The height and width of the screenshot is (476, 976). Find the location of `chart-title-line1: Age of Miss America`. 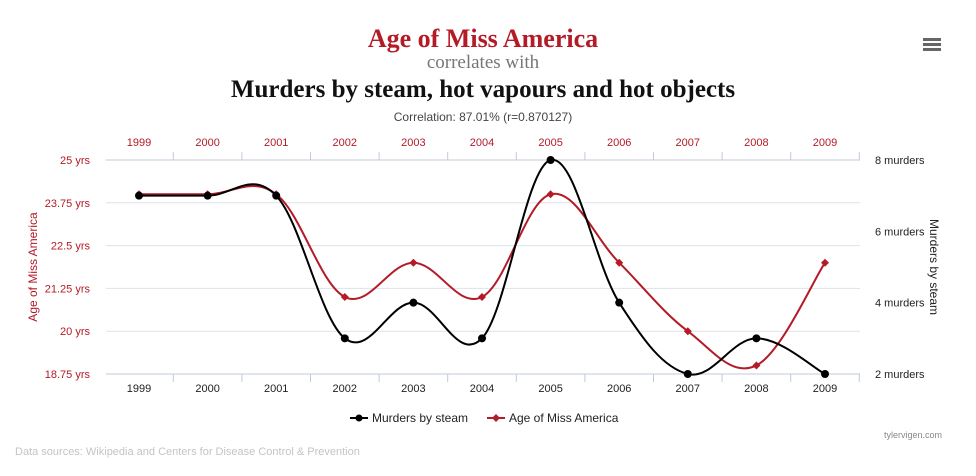

chart-title-line1: Age of Miss America is located at coordinates (483, 38).